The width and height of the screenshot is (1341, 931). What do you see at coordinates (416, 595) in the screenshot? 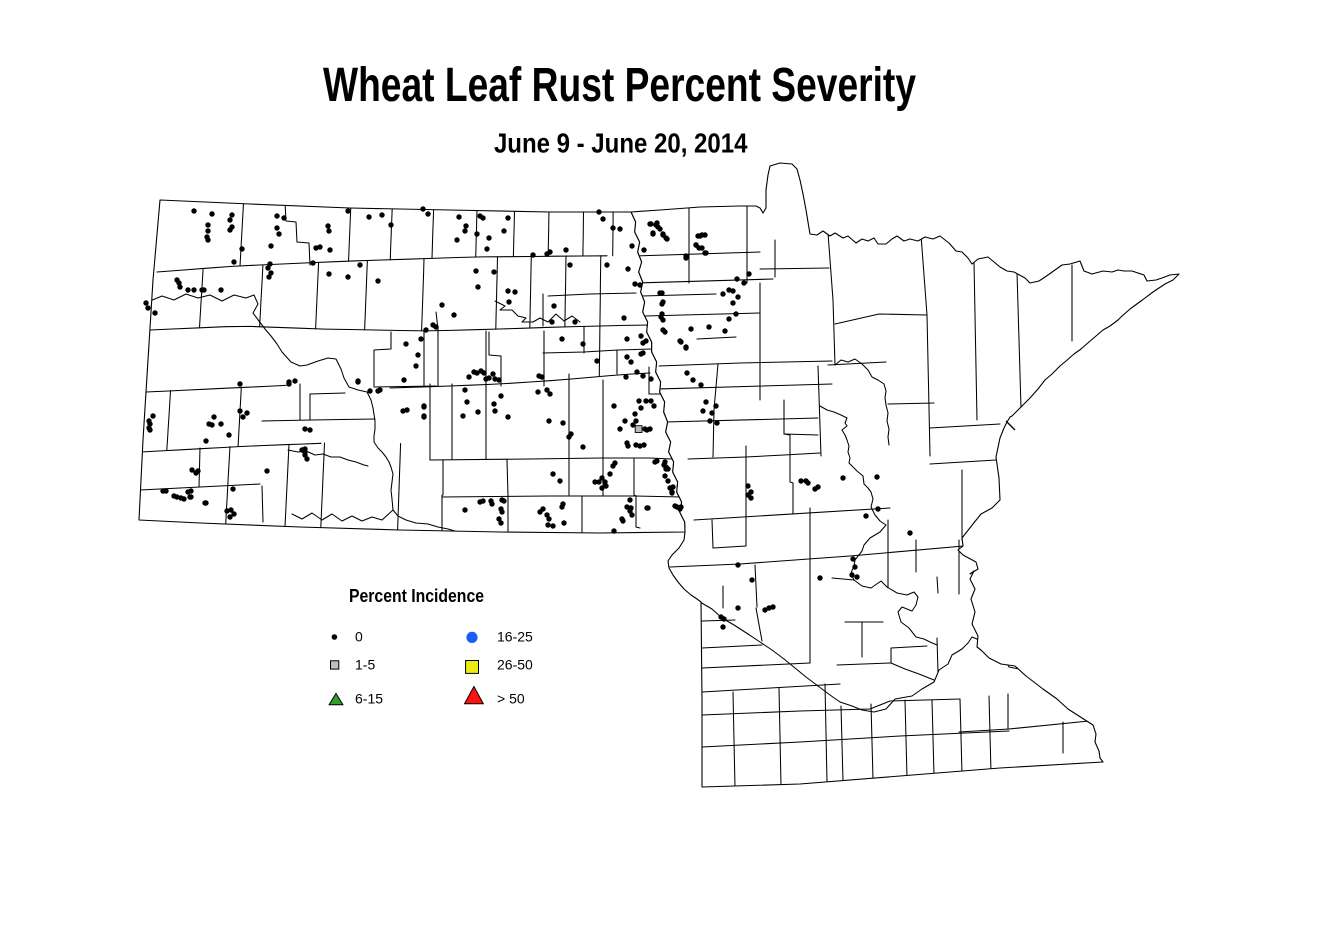
I see `svg-text: Percent Incidence` at bounding box center [416, 595].